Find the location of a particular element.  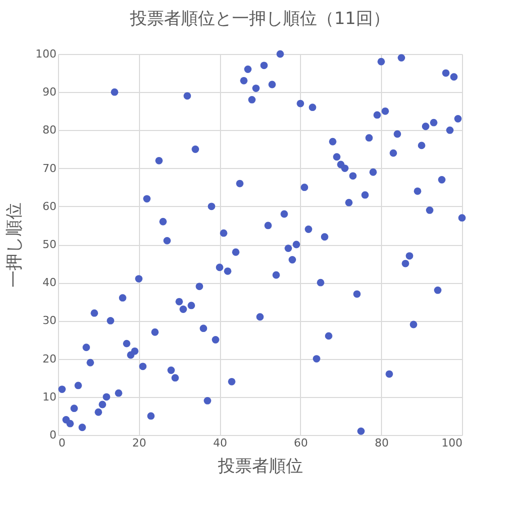

y-tick-label: 40 is located at coordinates (49, 283).